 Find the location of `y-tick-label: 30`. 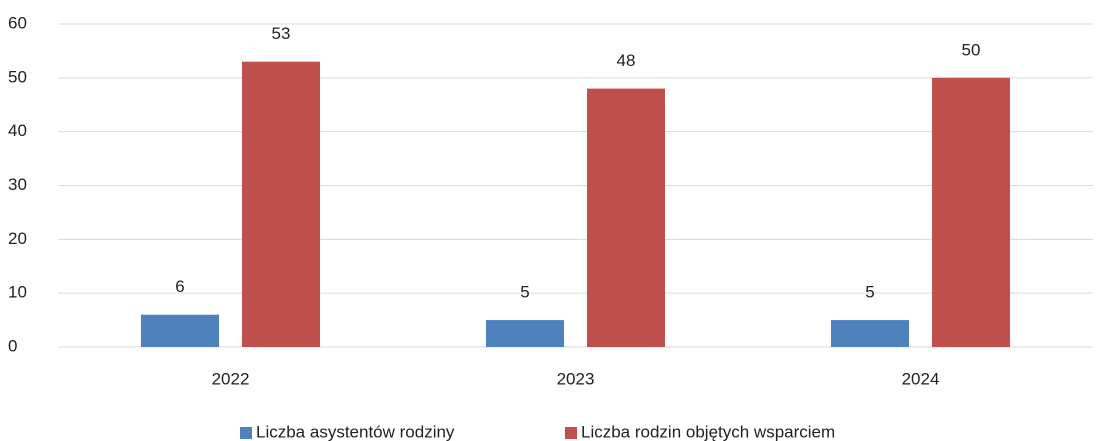

y-tick-label: 30 is located at coordinates (17, 184).